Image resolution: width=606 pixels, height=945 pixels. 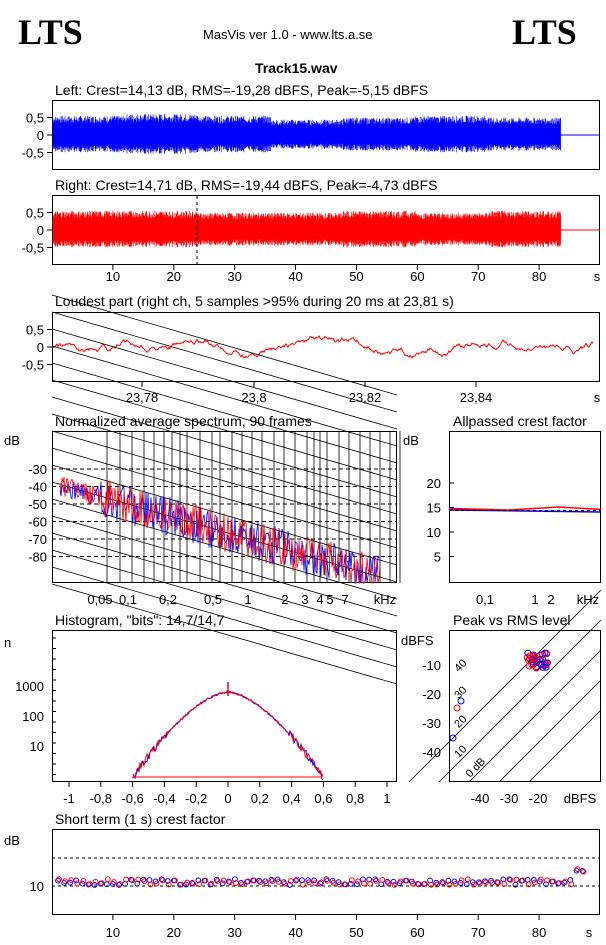 I want to click on histogram-xtick-1: -0,8, so click(x=101, y=798).